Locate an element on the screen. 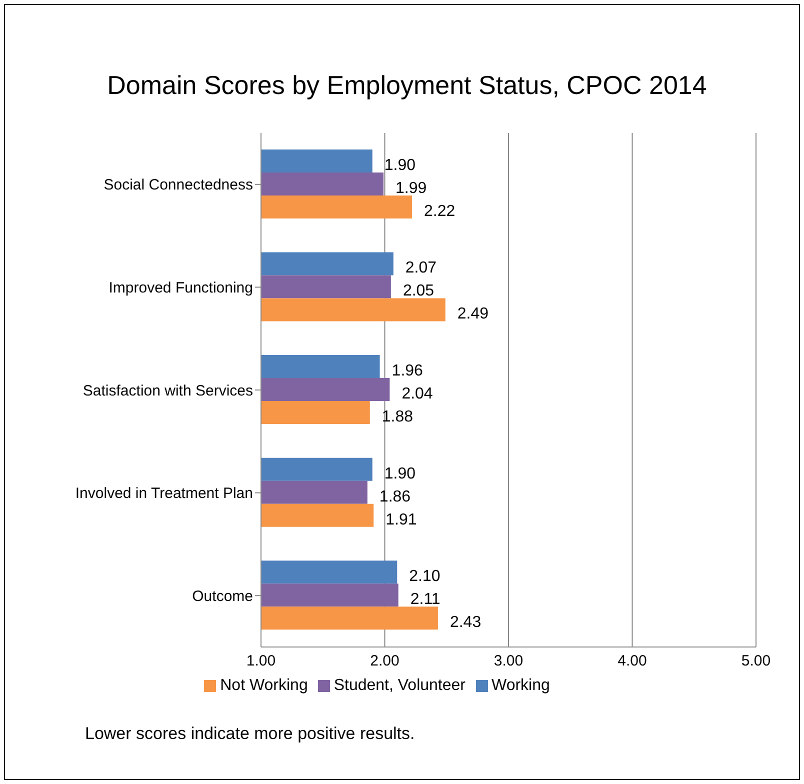 The image size is (804, 784). data-label: 2.05 is located at coordinates (418, 291).